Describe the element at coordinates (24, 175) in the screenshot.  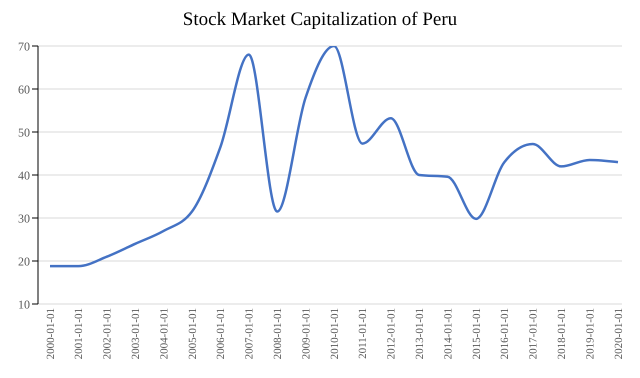
I see `y-tick-label: 40` at that location.